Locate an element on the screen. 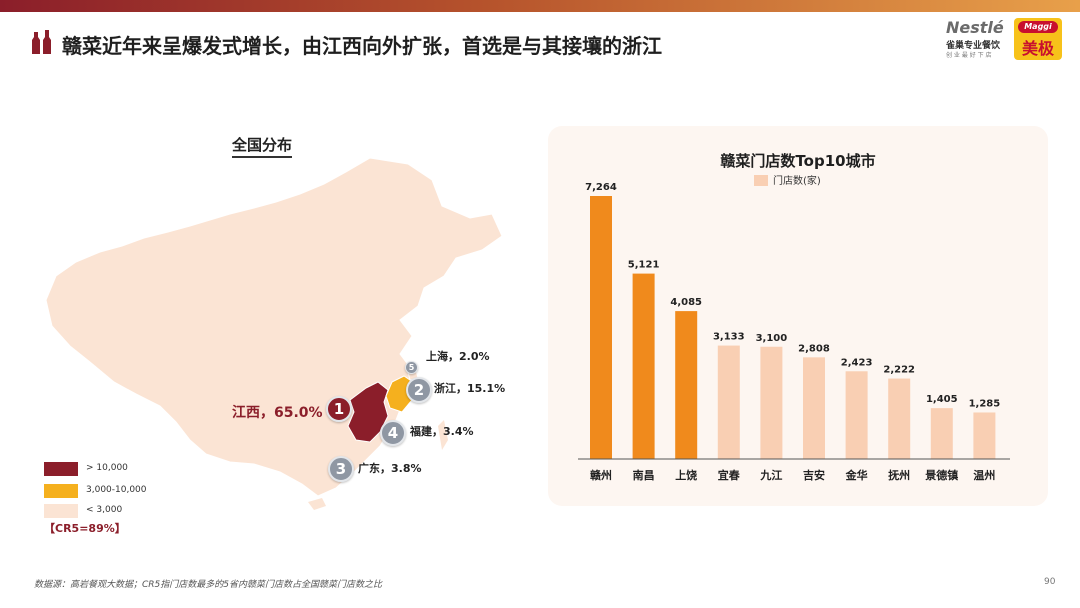  bar-value-label-7: 2,423 is located at coordinates (857, 362).